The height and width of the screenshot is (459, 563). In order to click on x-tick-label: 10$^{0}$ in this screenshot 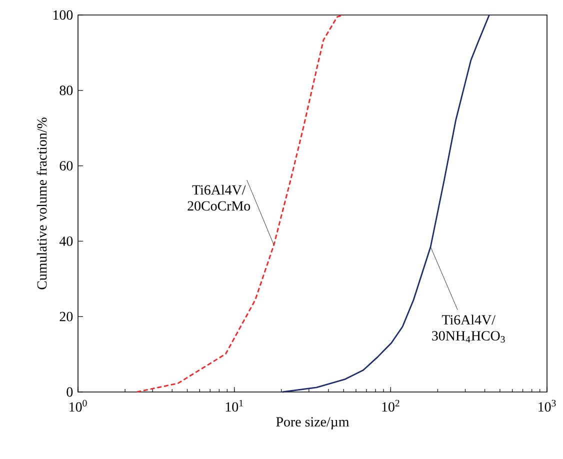, I will do `click(78, 406)`.